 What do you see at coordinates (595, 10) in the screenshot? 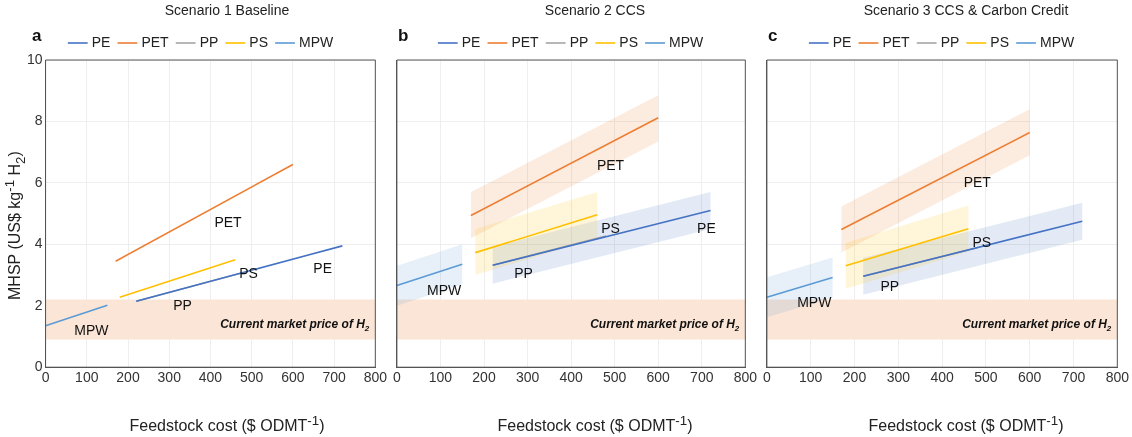
I see `chart-title: Scenario 2 CCS` at bounding box center [595, 10].